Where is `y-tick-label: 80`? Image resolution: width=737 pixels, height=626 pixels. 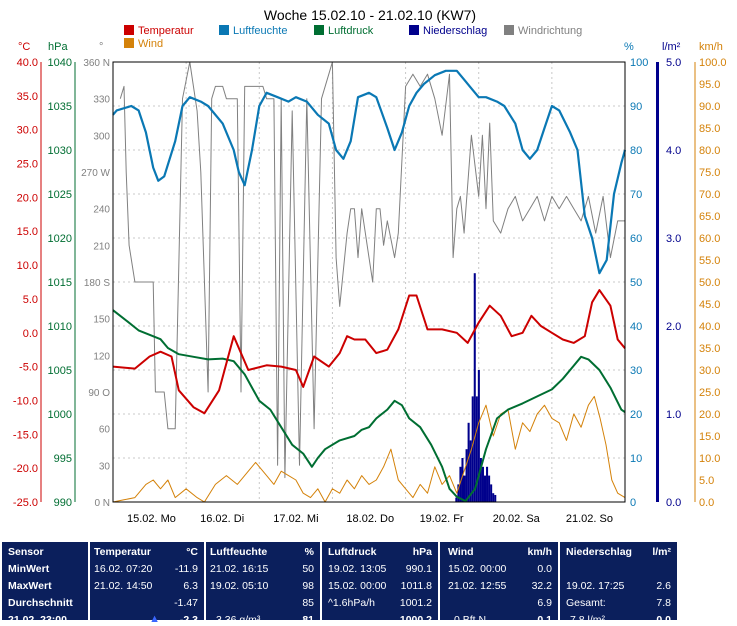 y-tick-label: 80 is located at coordinates (636, 151).